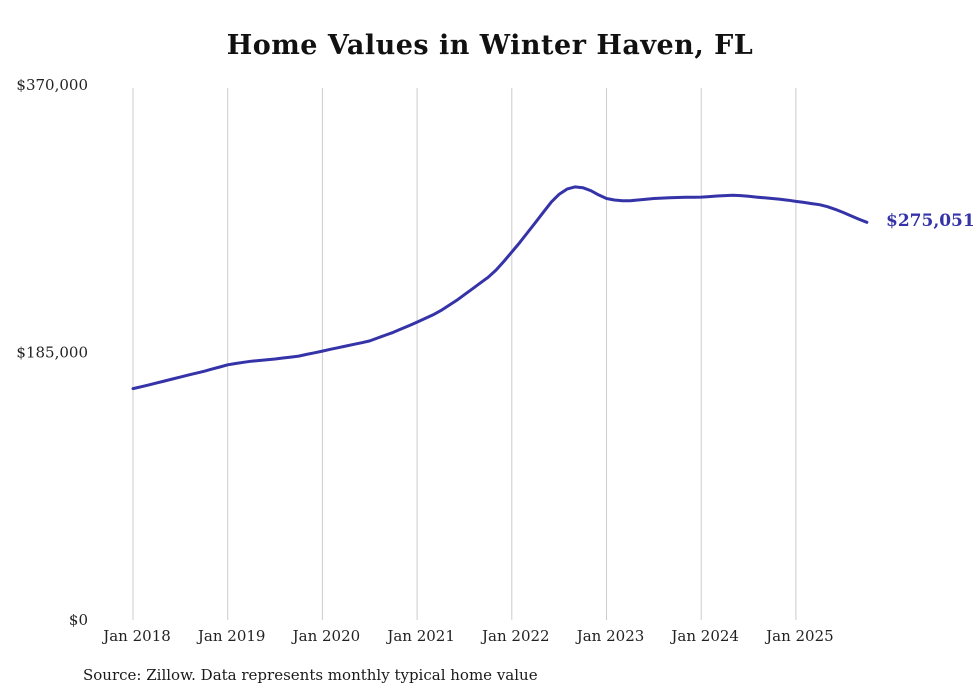 The image size is (980, 699). What do you see at coordinates (231, 636) in the screenshot?
I see `x-axis-tick-label: Jan 2019` at bounding box center [231, 636].